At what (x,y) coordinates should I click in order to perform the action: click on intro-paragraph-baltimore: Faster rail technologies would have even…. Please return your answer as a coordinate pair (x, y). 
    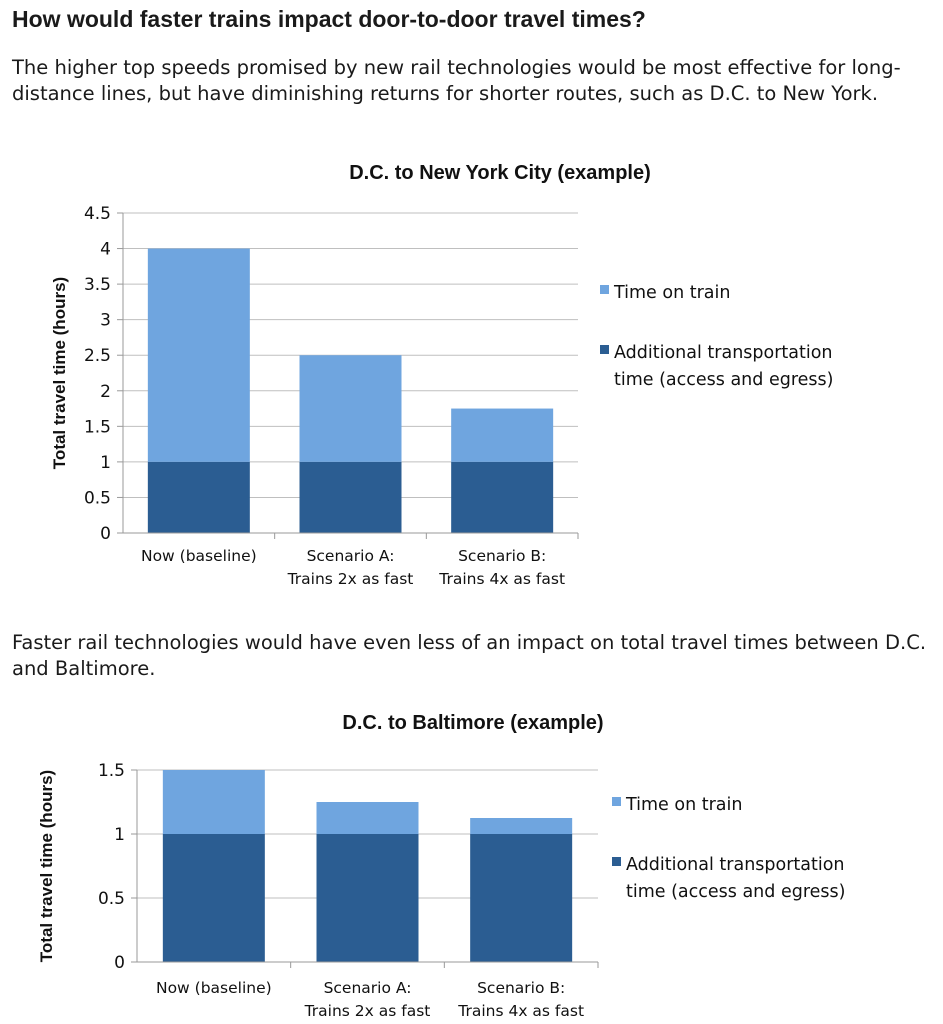
    Looking at the image, I should click on (469, 655).